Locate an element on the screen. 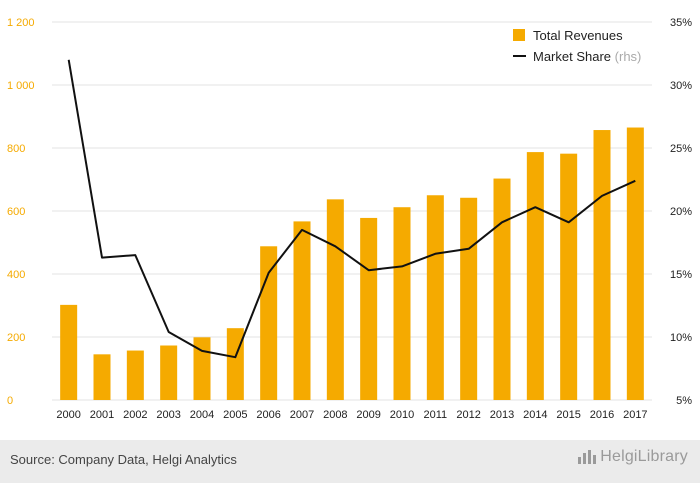  left-tick-label: 1 000 is located at coordinates (21, 86).